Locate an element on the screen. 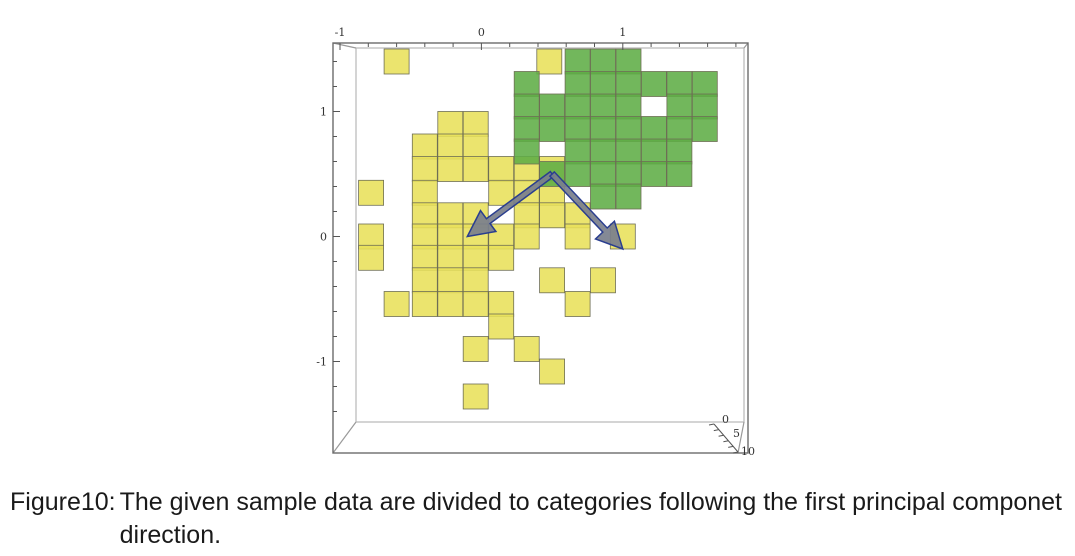 This screenshot has width=1075, height=556. x-tick-label: 0 is located at coordinates (481, 32).